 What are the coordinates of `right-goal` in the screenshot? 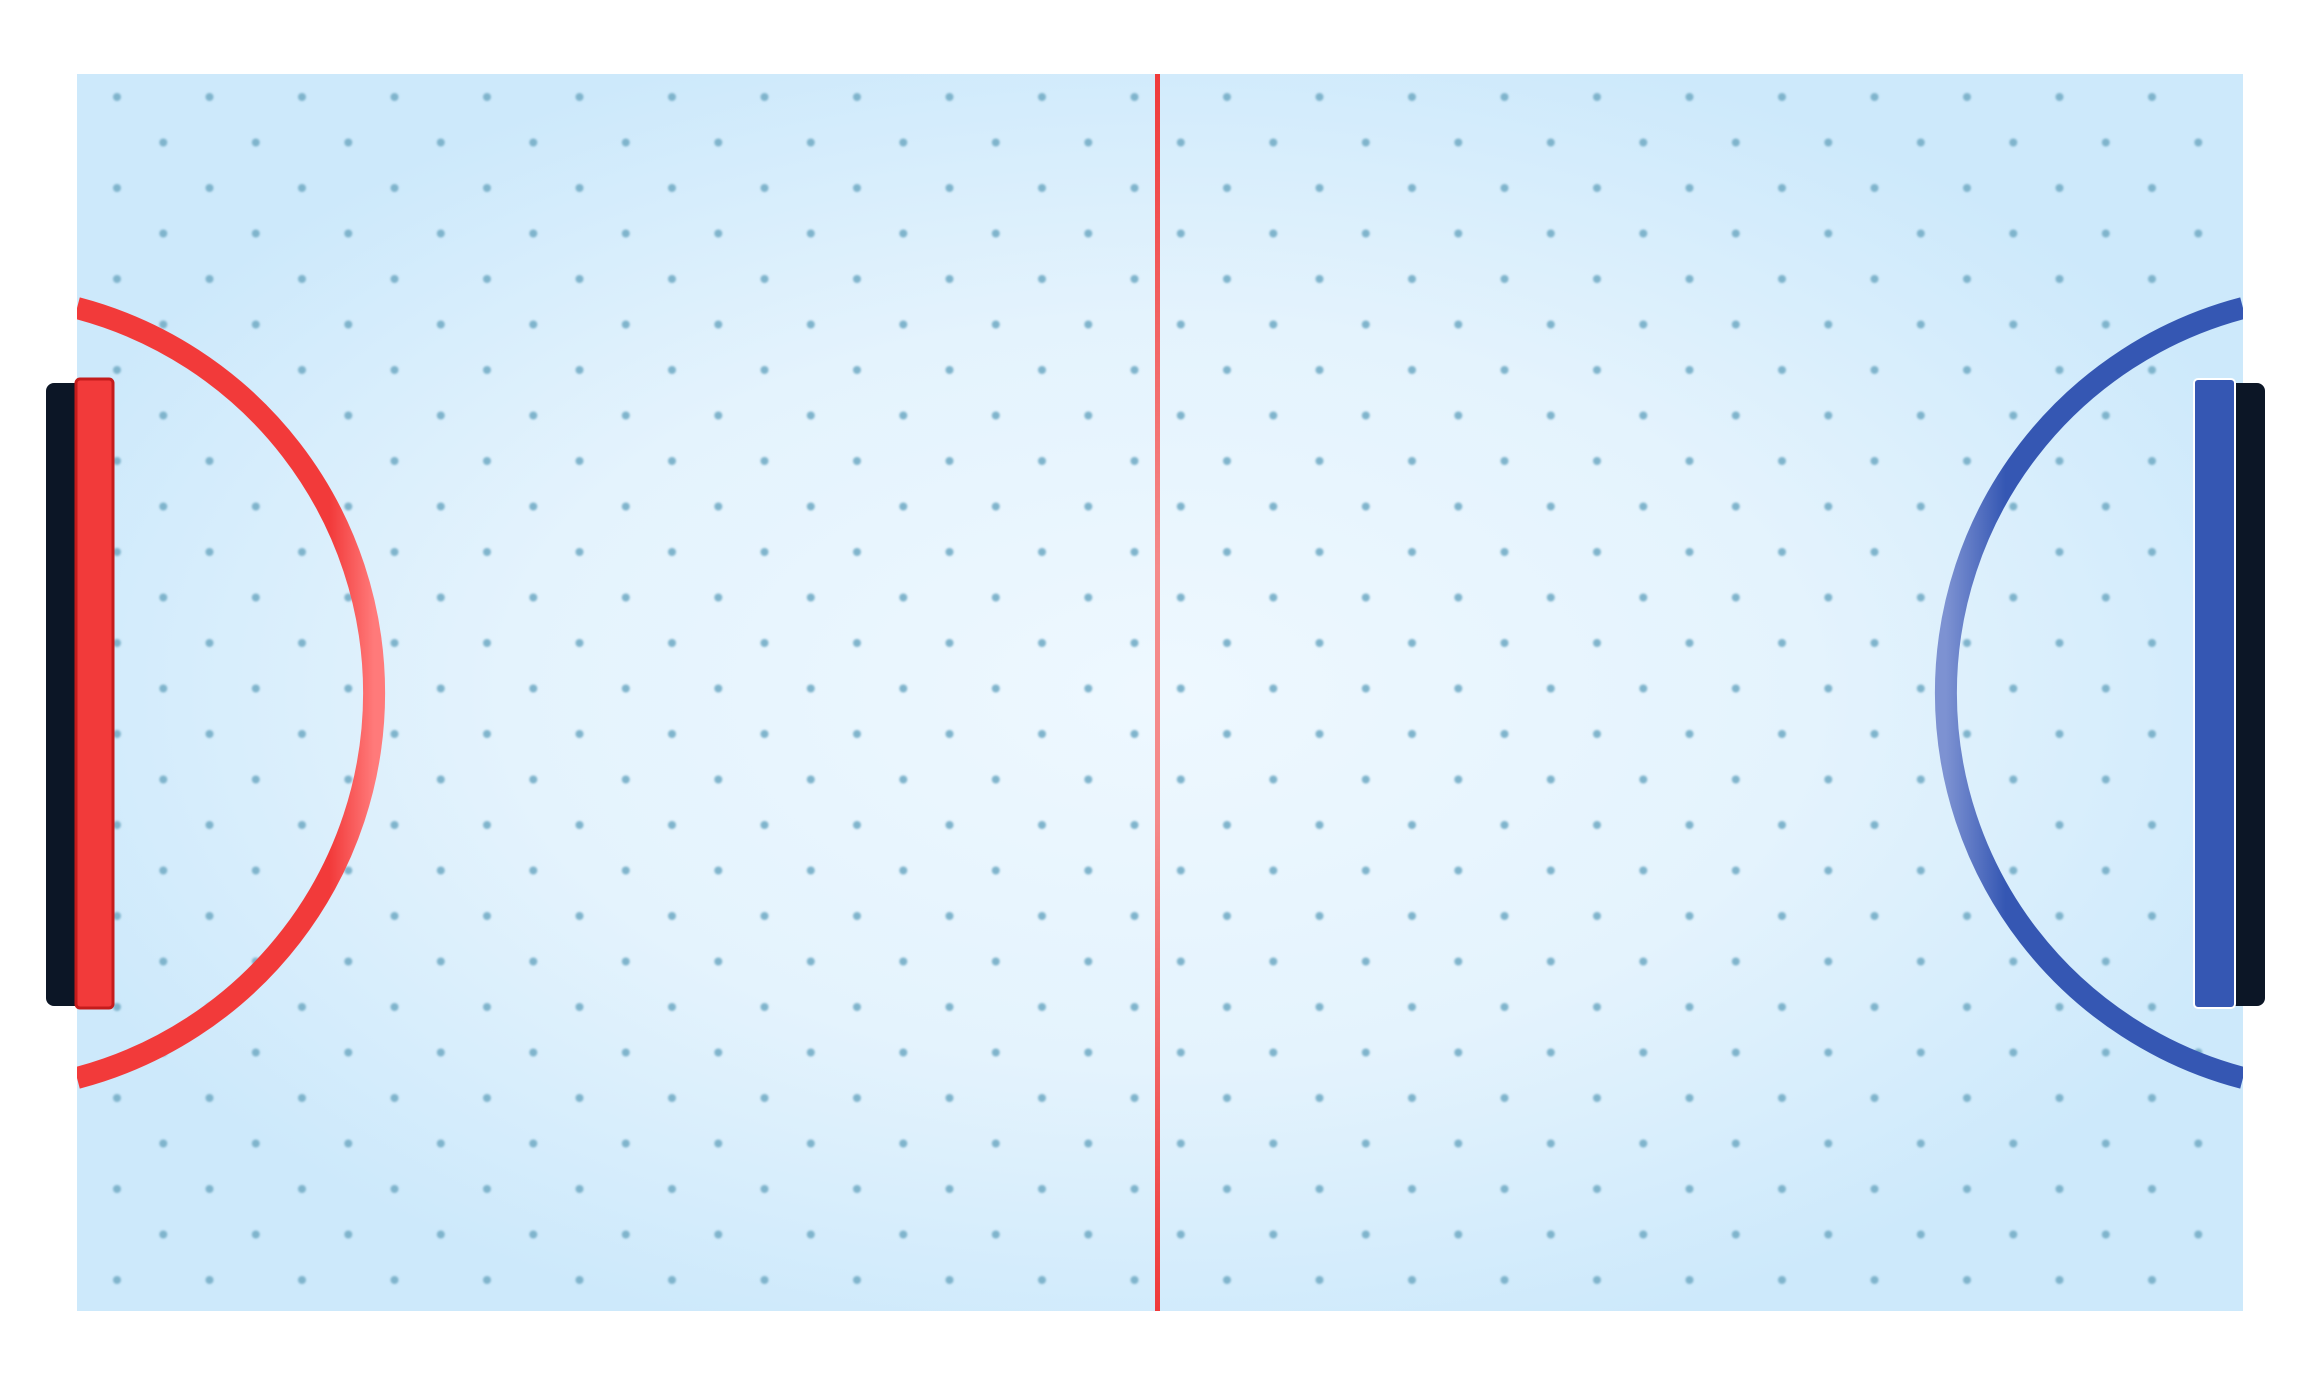 It's located at (2229, 693).